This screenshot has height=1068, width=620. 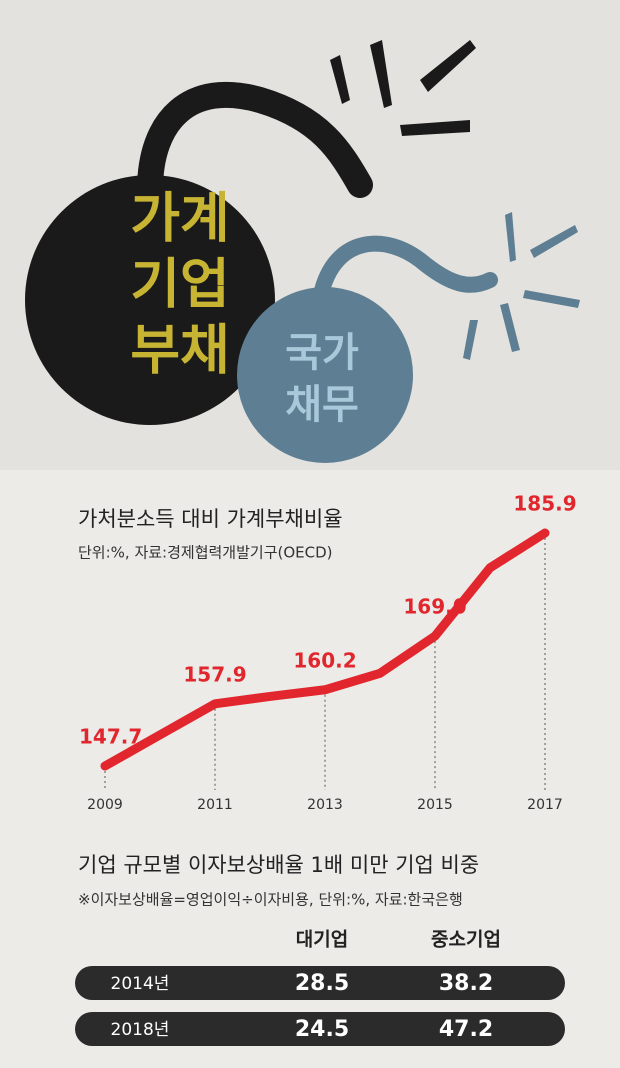 What do you see at coordinates (434, 607) in the screenshot?
I see `value-label: 169.0` at bounding box center [434, 607].